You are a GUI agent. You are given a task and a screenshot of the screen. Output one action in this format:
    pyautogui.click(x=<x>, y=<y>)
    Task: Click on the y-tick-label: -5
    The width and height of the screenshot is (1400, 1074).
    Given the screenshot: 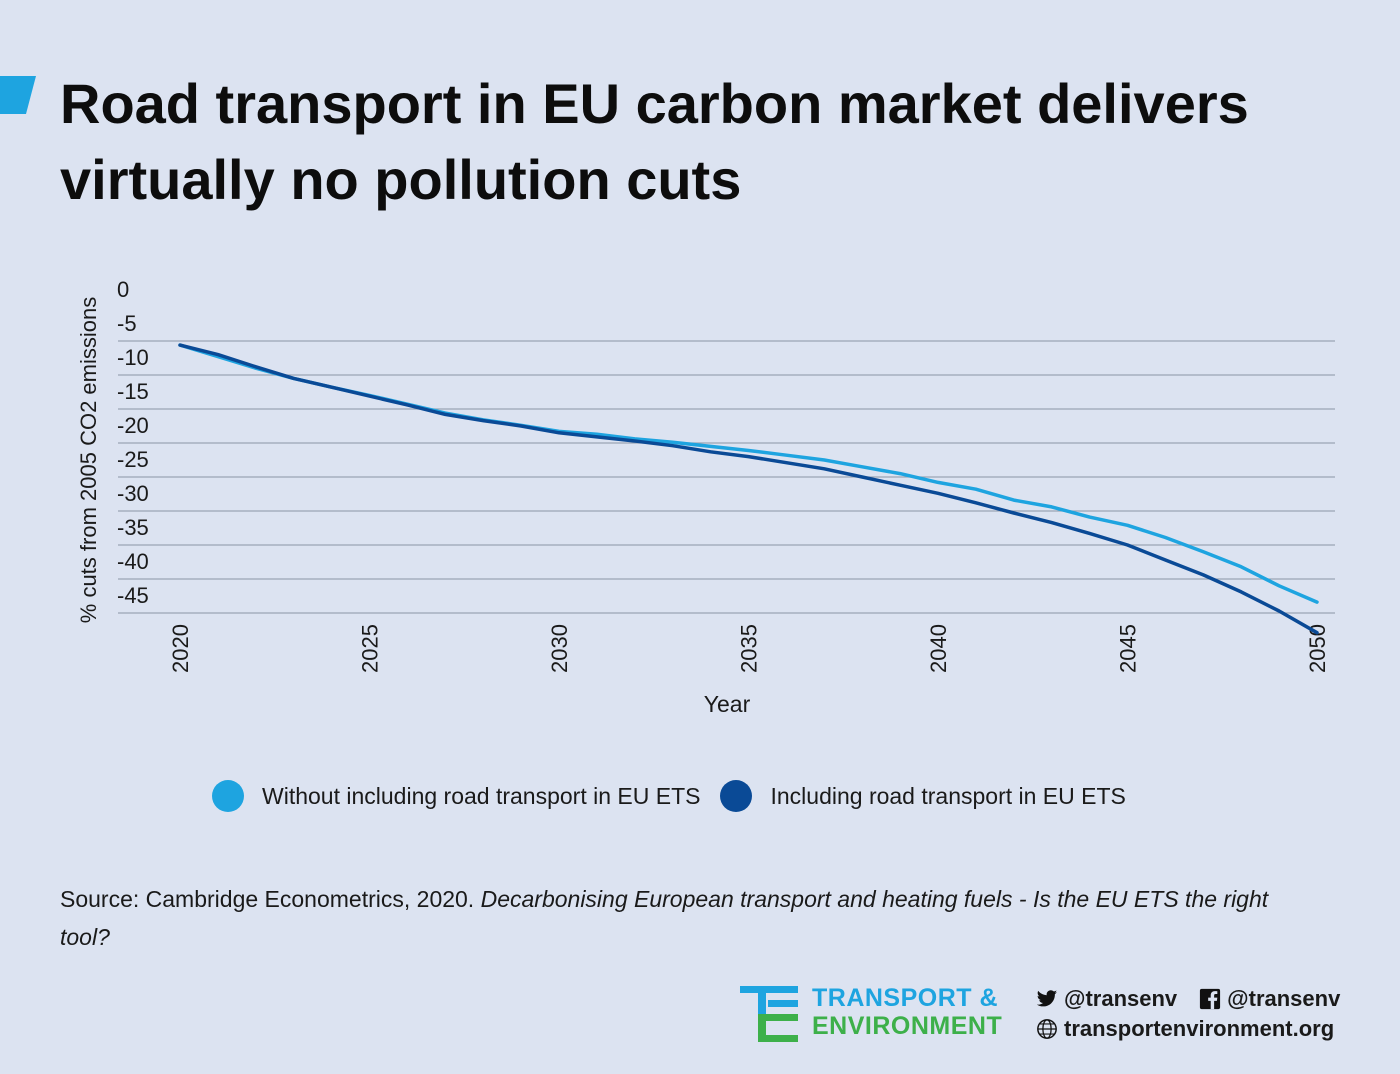 What is the action you would take?
    pyautogui.click(x=127, y=323)
    